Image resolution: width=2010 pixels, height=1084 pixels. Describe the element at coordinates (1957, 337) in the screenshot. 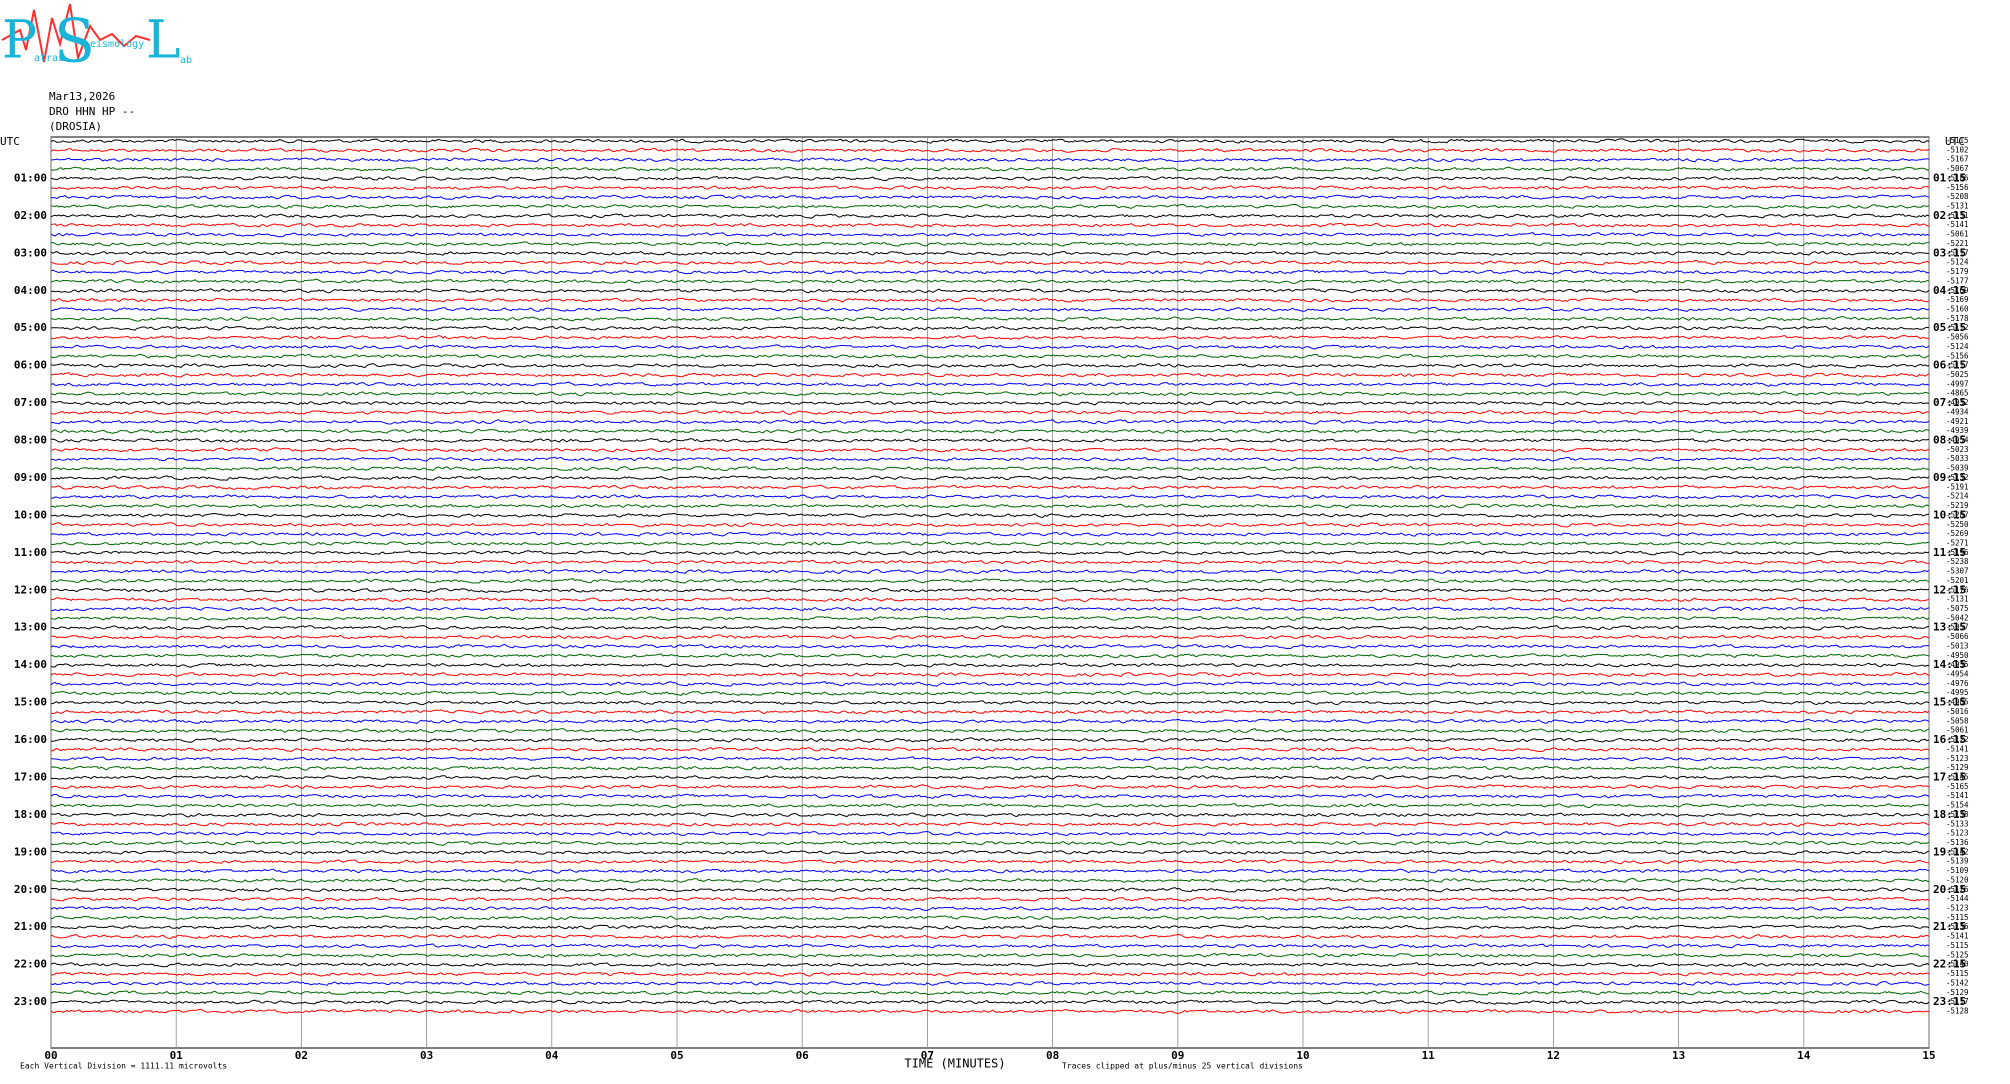

I see `row-value: -5056` at that location.